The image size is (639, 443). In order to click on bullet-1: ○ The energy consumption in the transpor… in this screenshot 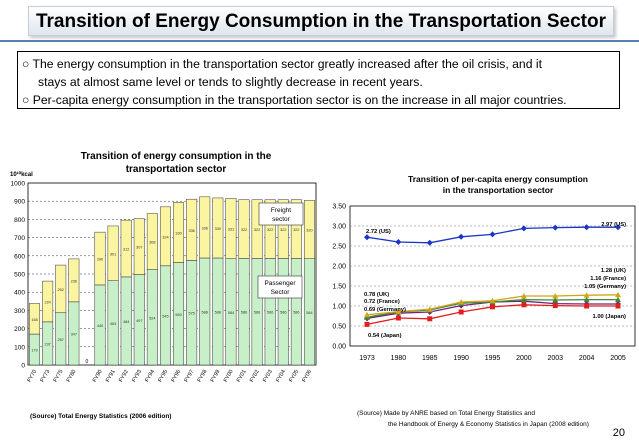, I will do `click(282, 64)`.